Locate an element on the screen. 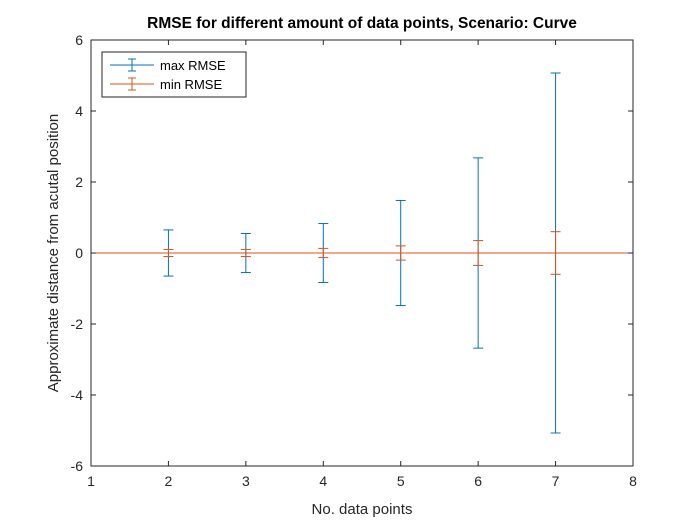 This screenshot has width=700, height=525. x-tick-label: 5 is located at coordinates (401, 481).